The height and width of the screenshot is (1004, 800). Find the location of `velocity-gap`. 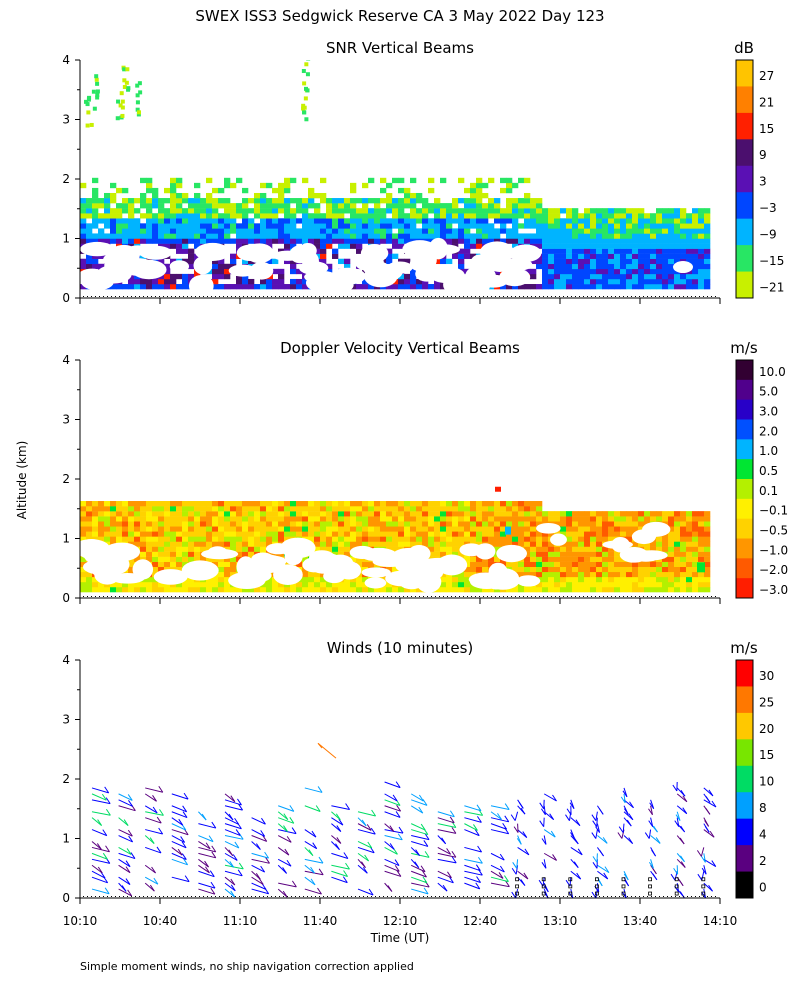

velocity-gap is located at coordinates (218, 552).